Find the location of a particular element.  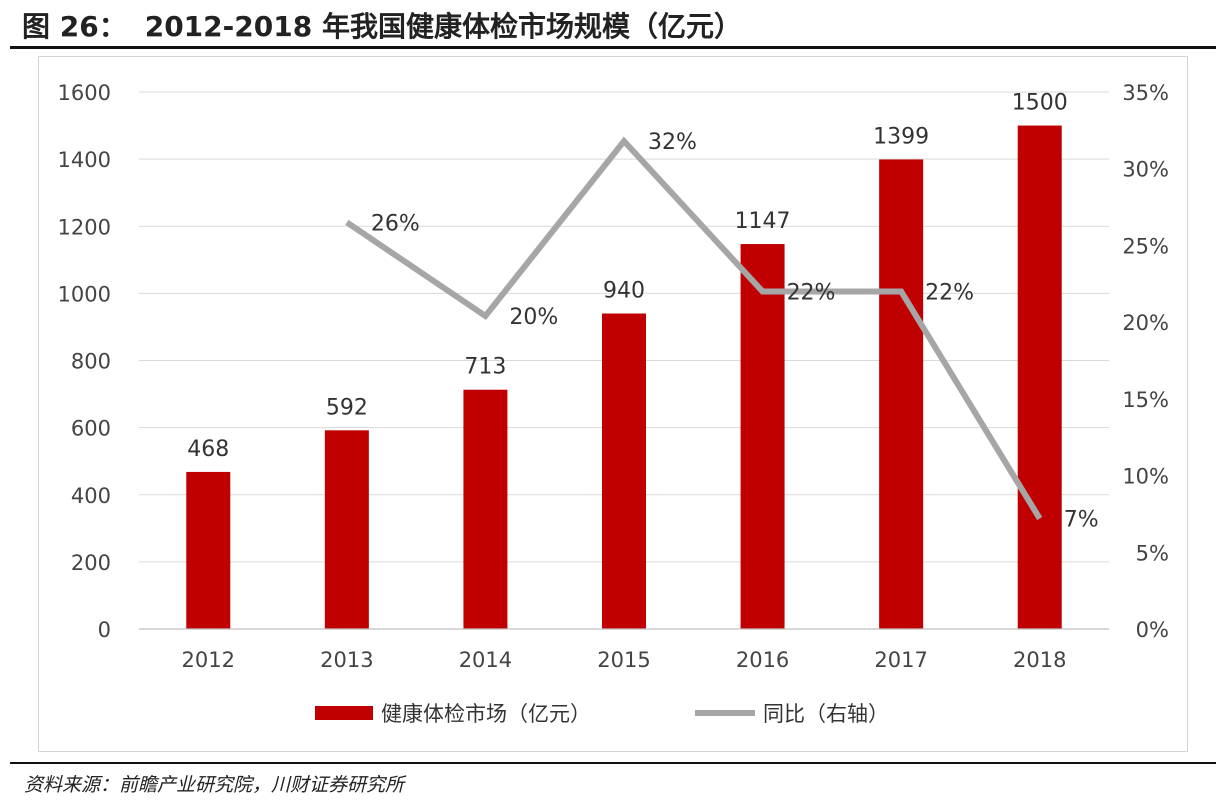

x-tick-label: 2015 is located at coordinates (623, 660).